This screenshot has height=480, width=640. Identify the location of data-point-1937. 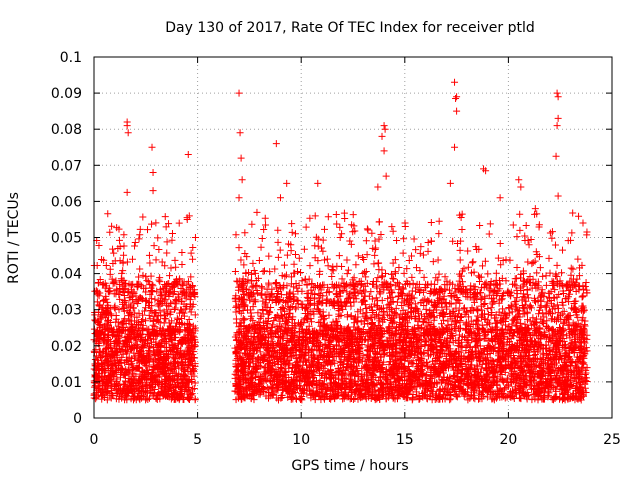
(462, 230).